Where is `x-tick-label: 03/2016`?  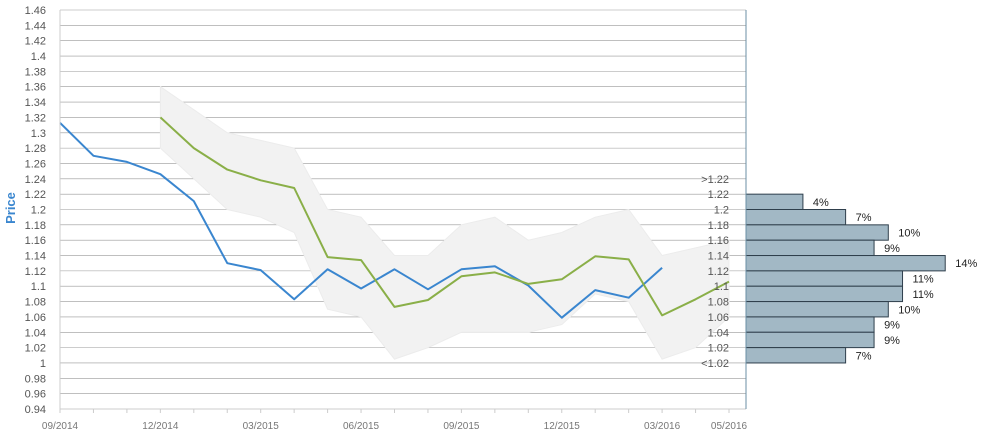 x-tick-label: 03/2016 is located at coordinates (662, 426).